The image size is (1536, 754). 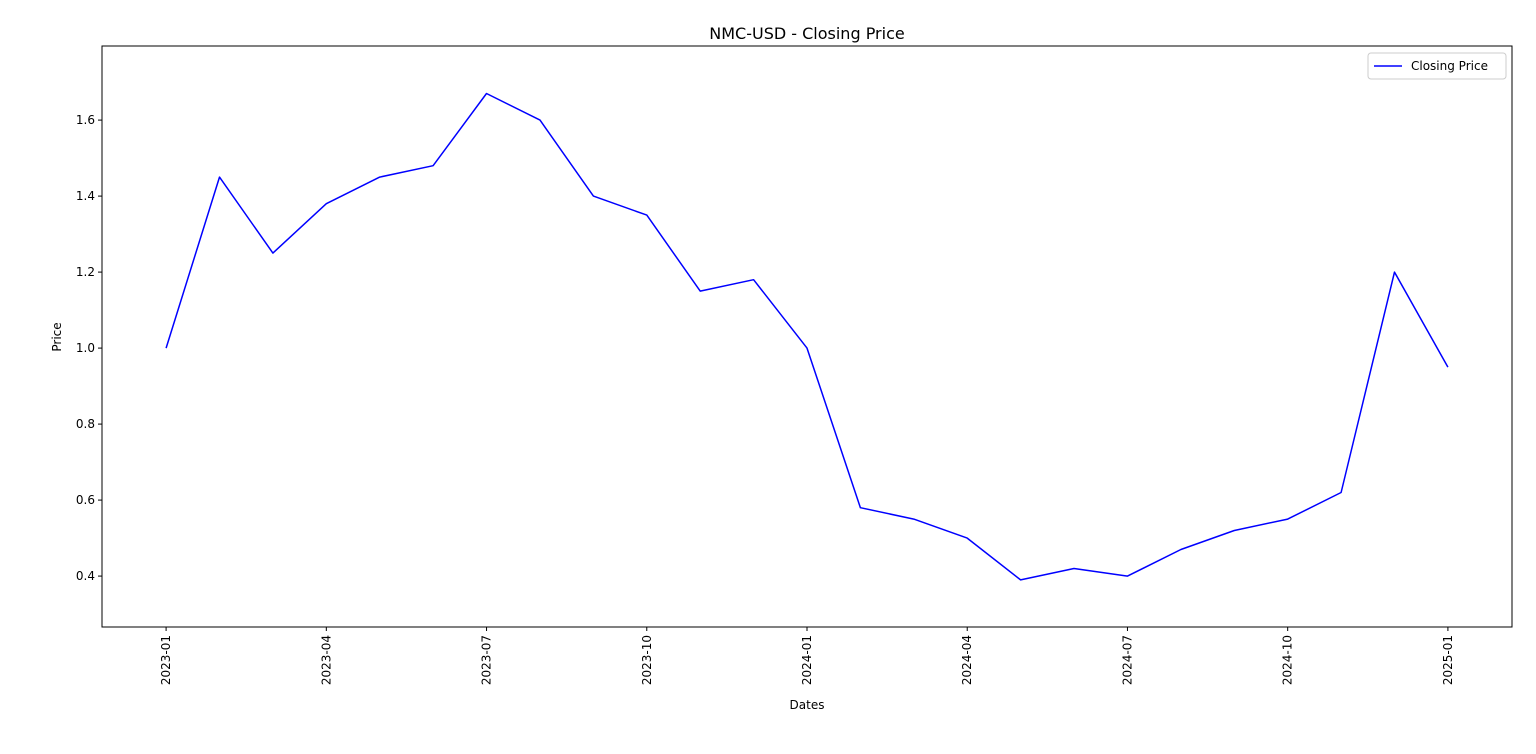 What do you see at coordinates (807, 705) in the screenshot?
I see `x-axis-label: Dates` at bounding box center [807, 705].